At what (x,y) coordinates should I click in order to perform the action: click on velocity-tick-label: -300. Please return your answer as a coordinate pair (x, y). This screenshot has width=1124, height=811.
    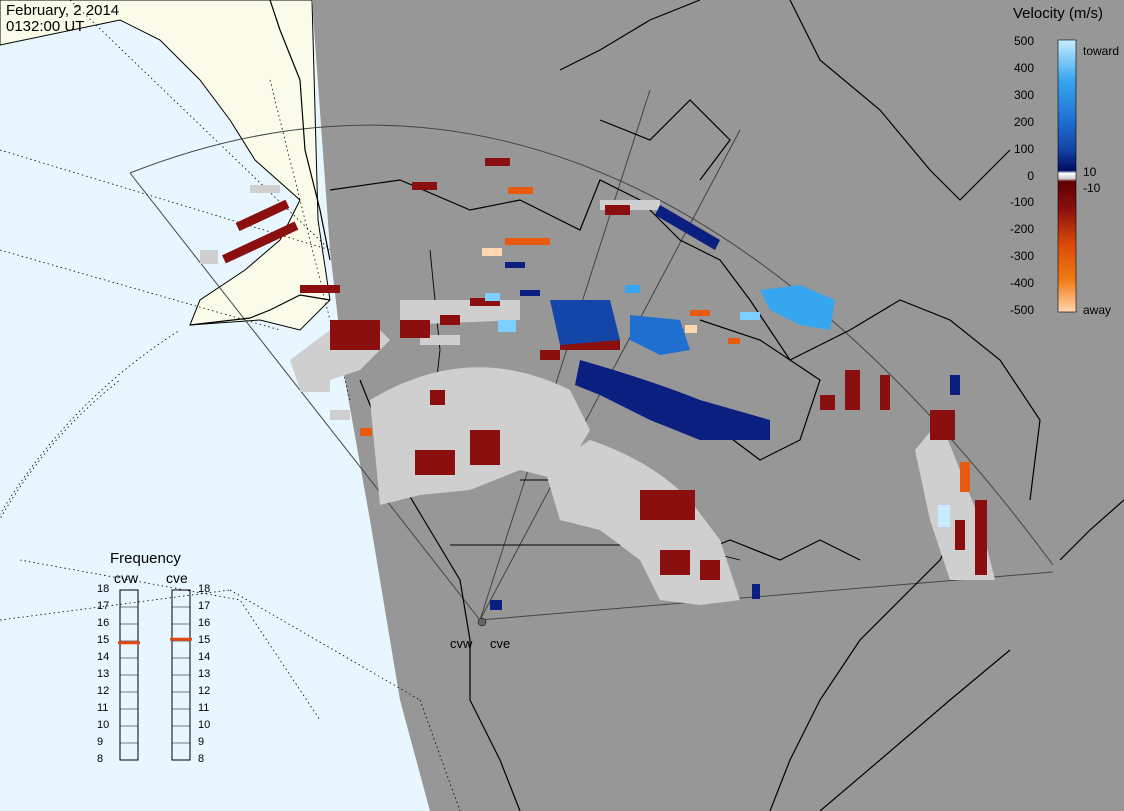
    Looking at the image, I should click on (1021, 256).